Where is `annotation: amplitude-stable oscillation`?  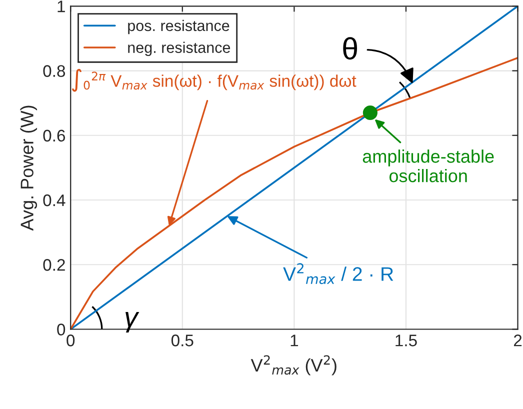
annotation: amplitude-stable oscillation is located at coordinates (428, 166).